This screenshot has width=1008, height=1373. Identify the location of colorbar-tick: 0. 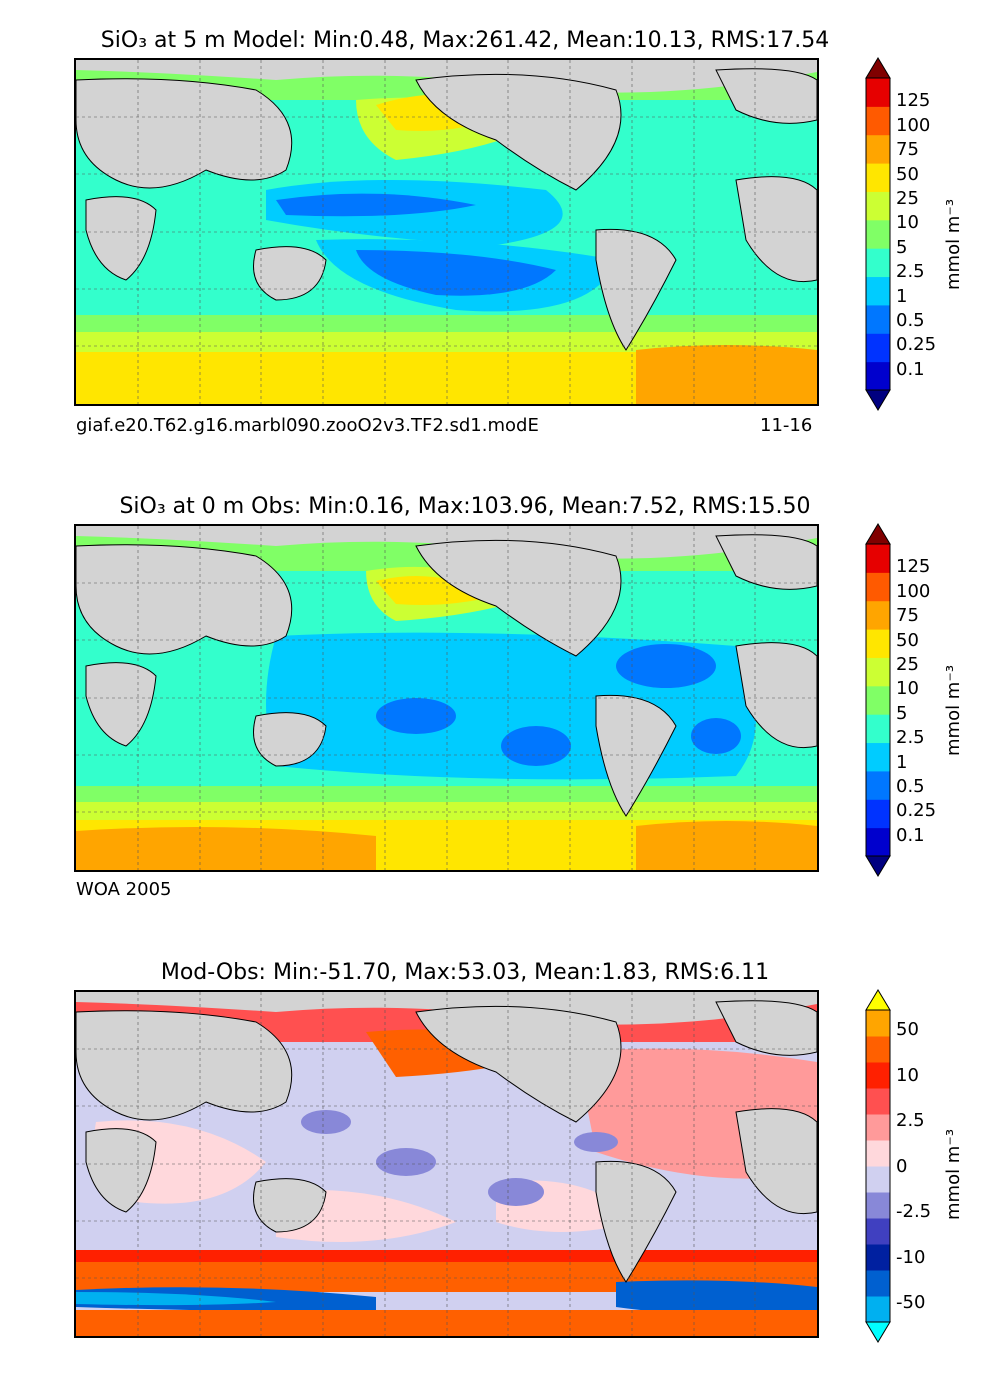
(902, 1166).